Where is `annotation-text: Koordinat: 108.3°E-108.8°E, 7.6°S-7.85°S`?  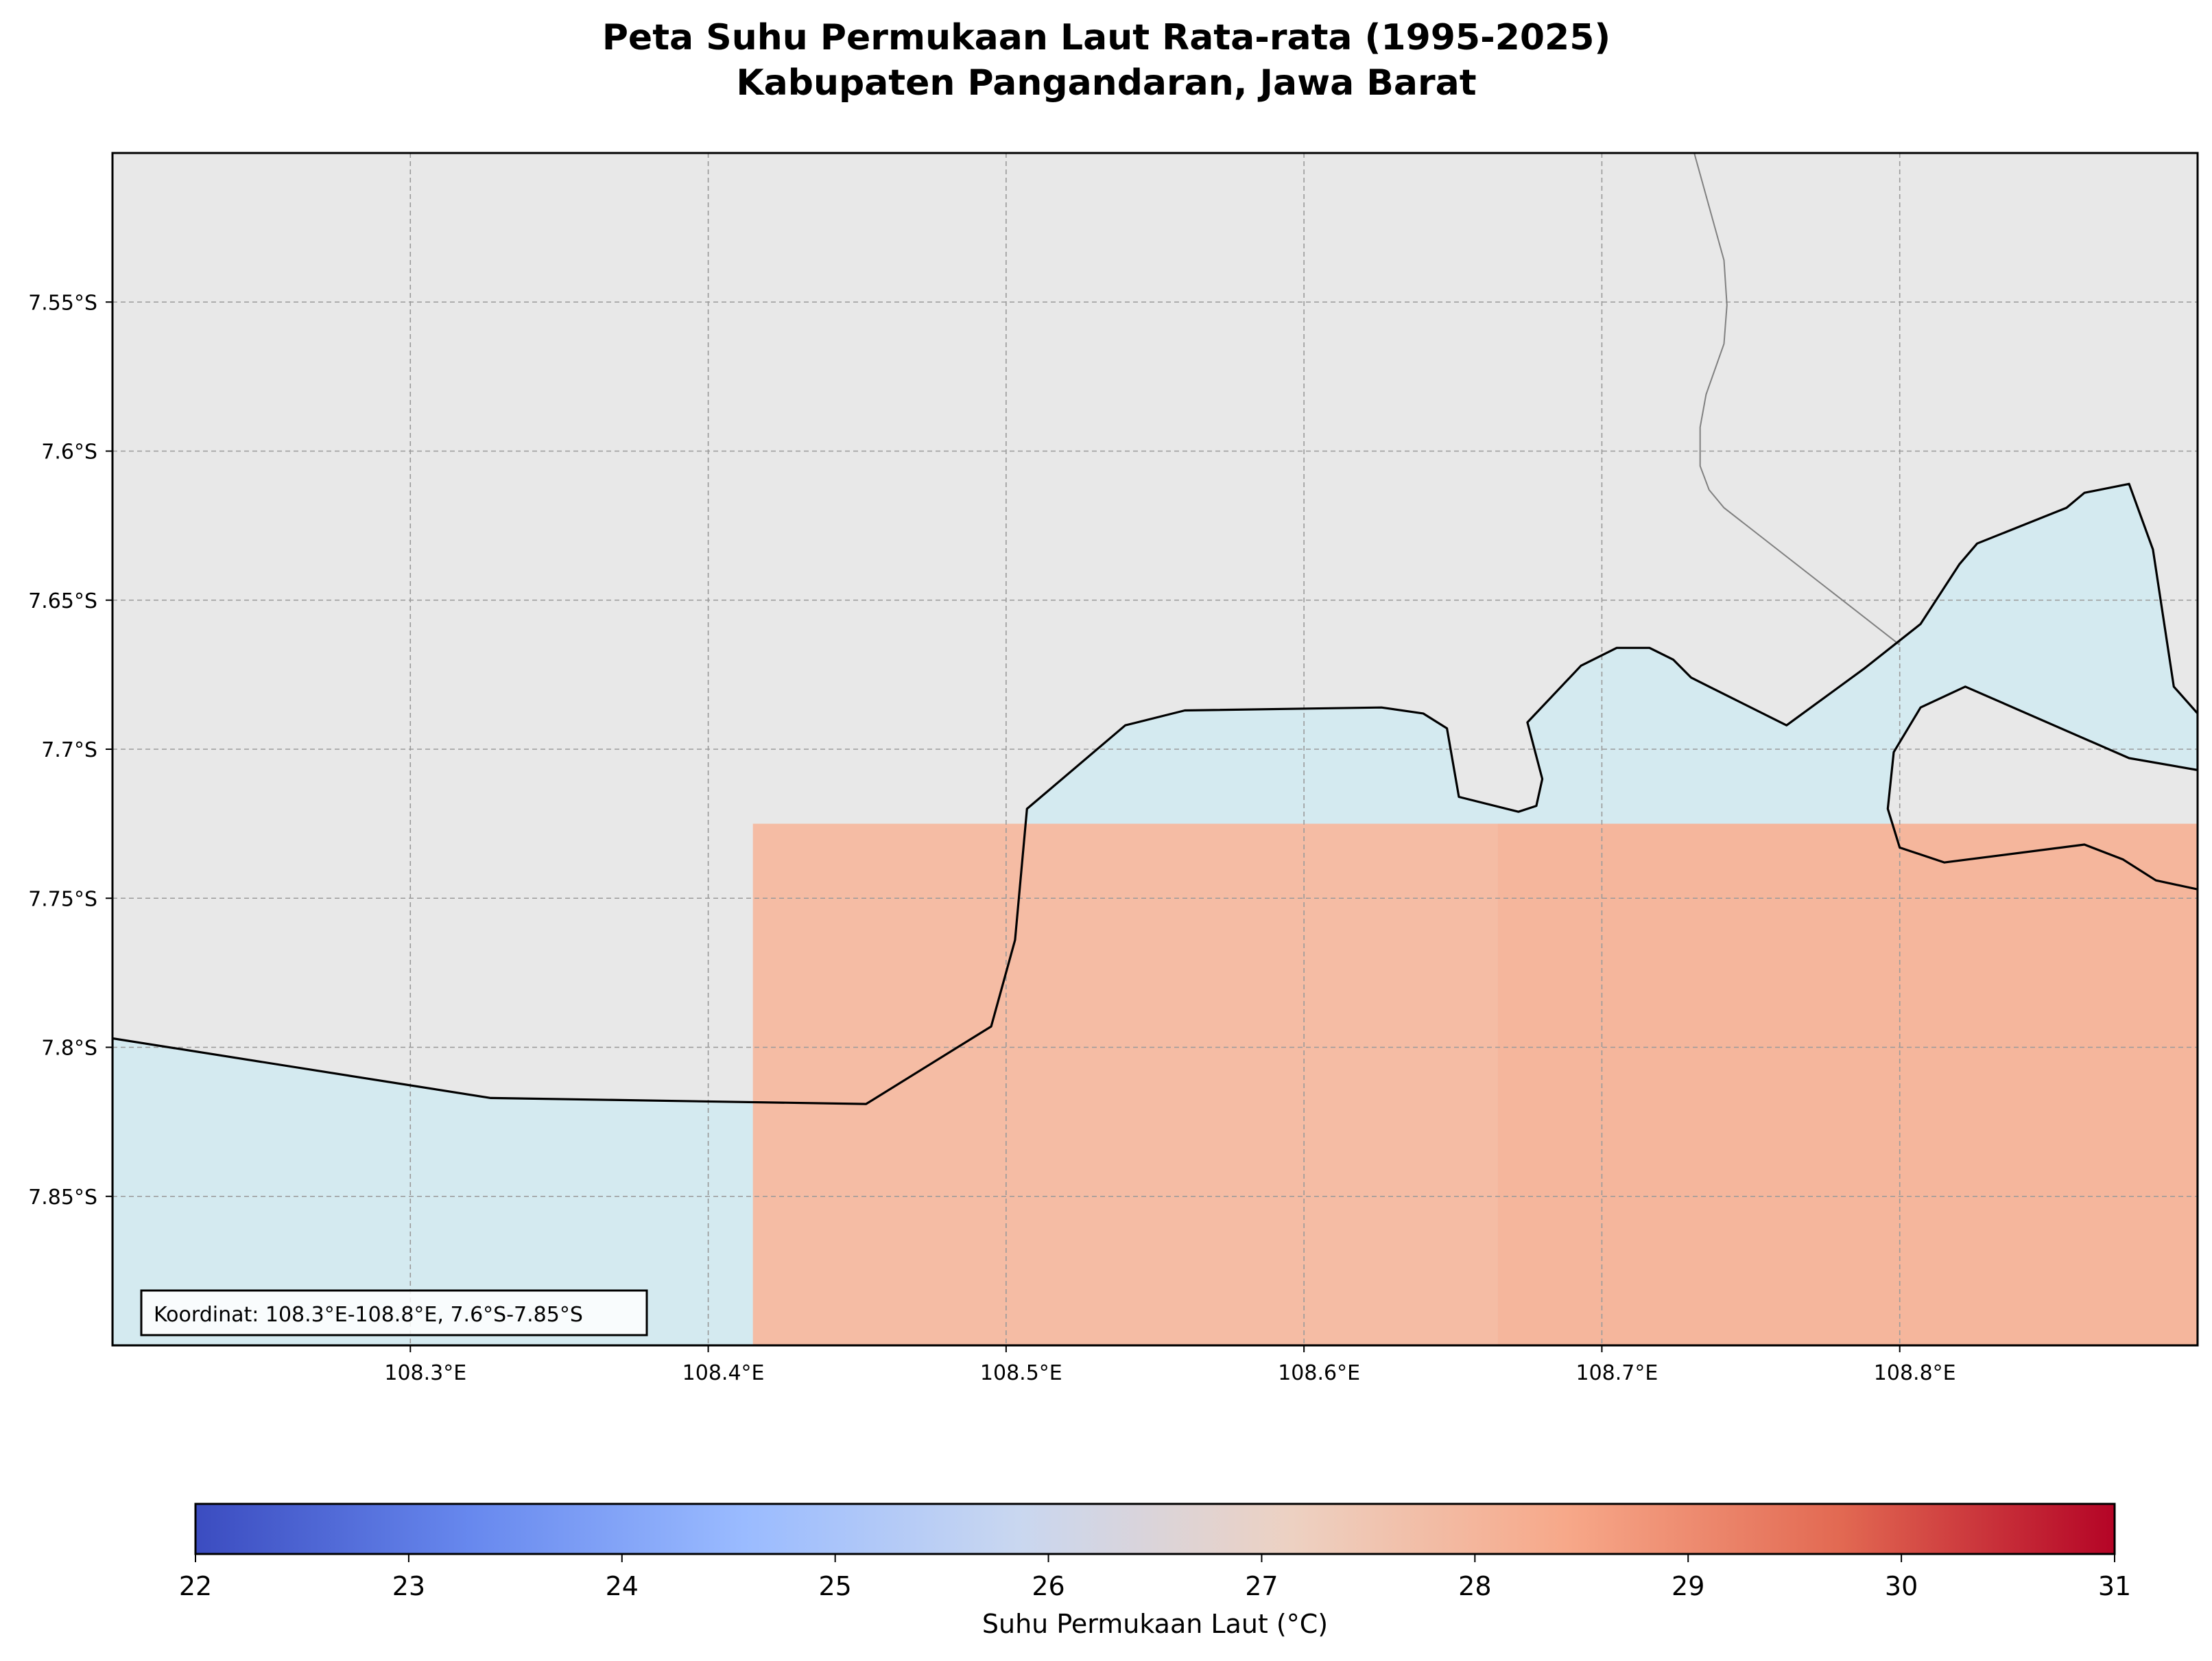
annotation-text: Koordinat: 108.3°E-108.8°E, 7.6°S-7.85°S is located at coordinates (368, 1315).